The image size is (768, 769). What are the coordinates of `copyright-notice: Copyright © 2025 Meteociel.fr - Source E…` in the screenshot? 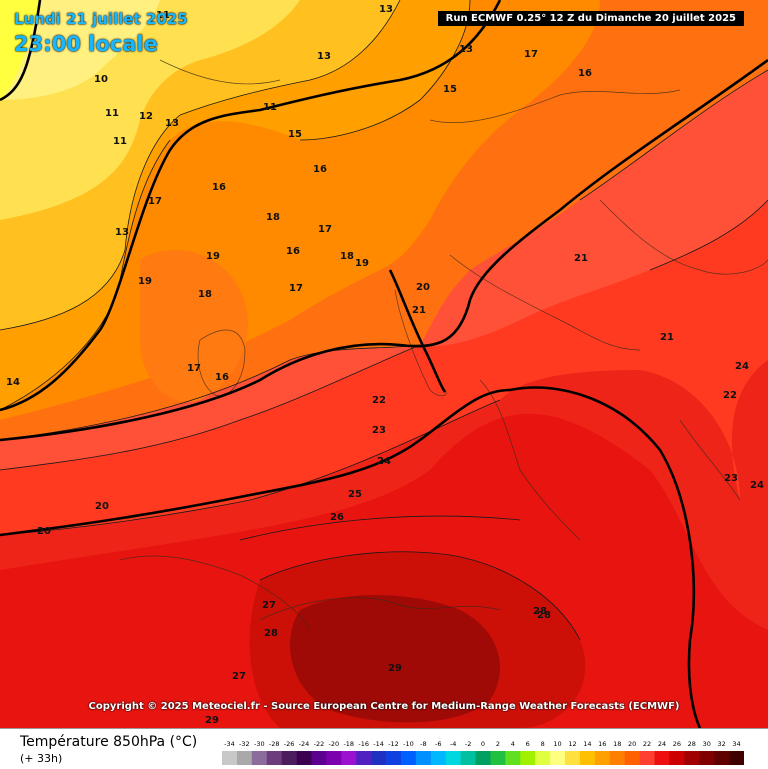 It's located at (384, 706).